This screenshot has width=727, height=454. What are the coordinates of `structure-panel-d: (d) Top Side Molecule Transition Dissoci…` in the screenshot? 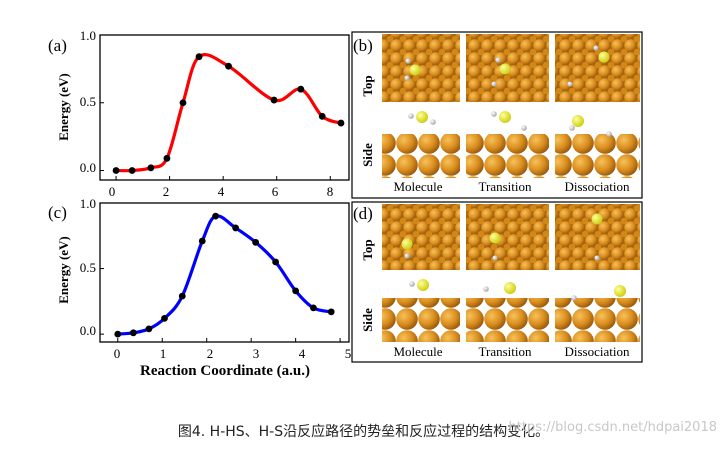 It's located at (497, 282).